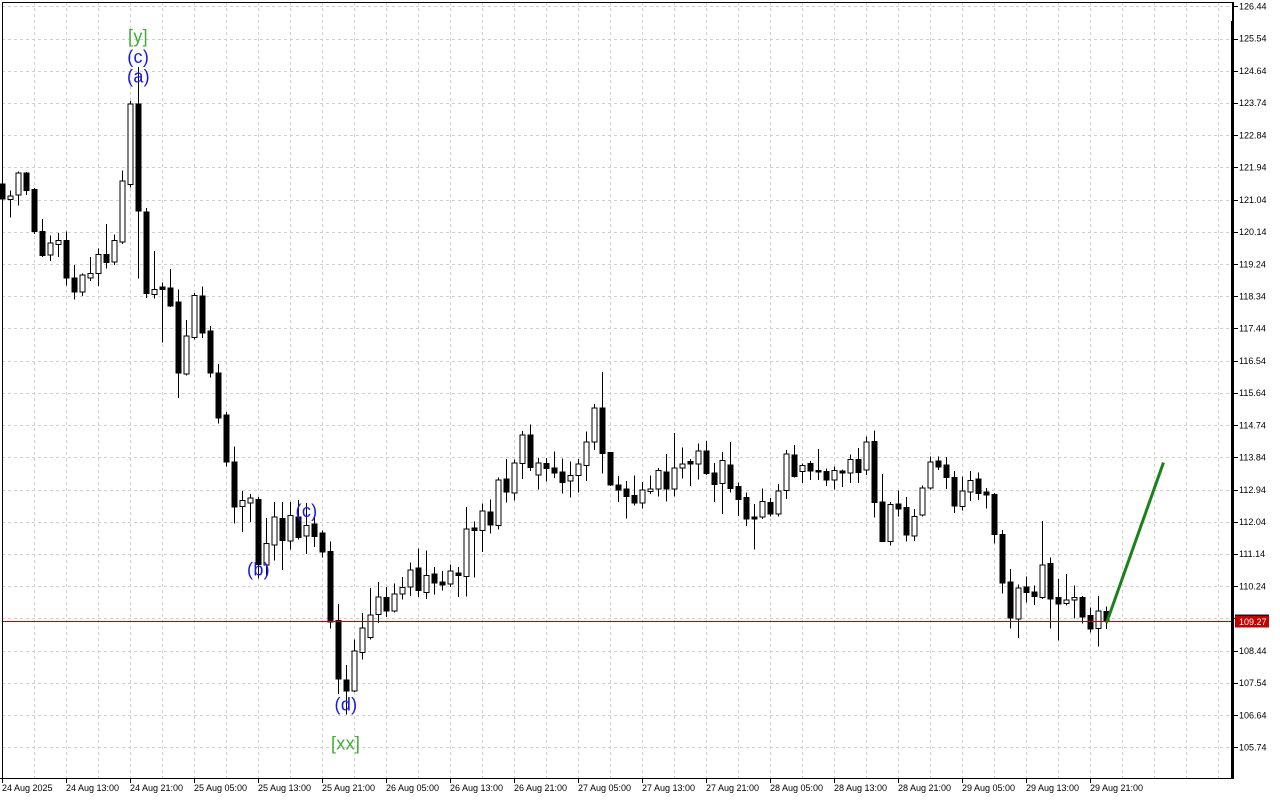 The width and height of the screenshot is (1280, 800). What do you see at coordinates (348, 788) in the screenshot?
I see `svg-text: 25 Aug 21:00` at bounding box center [348, 788].